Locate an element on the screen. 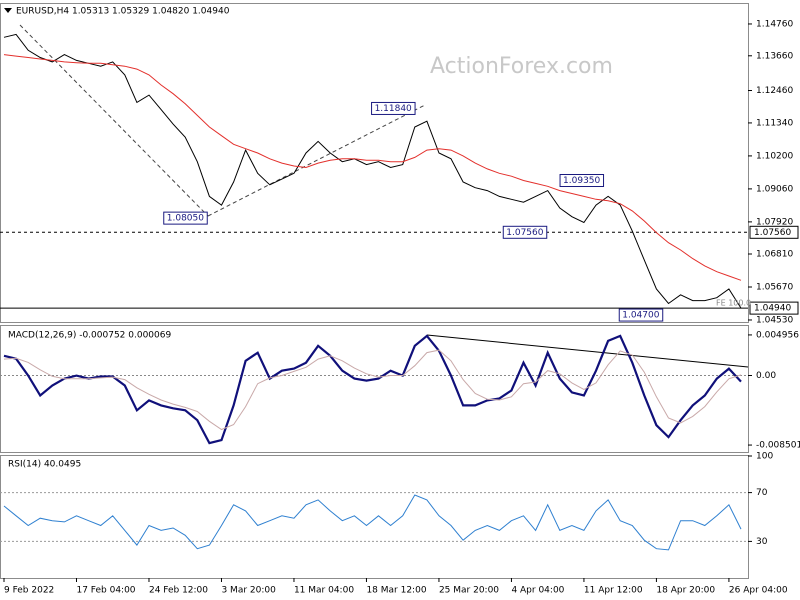 This screenshot has width=800, height=600. y-tick-label: -0.008501 is located at coordinates (778, 446).